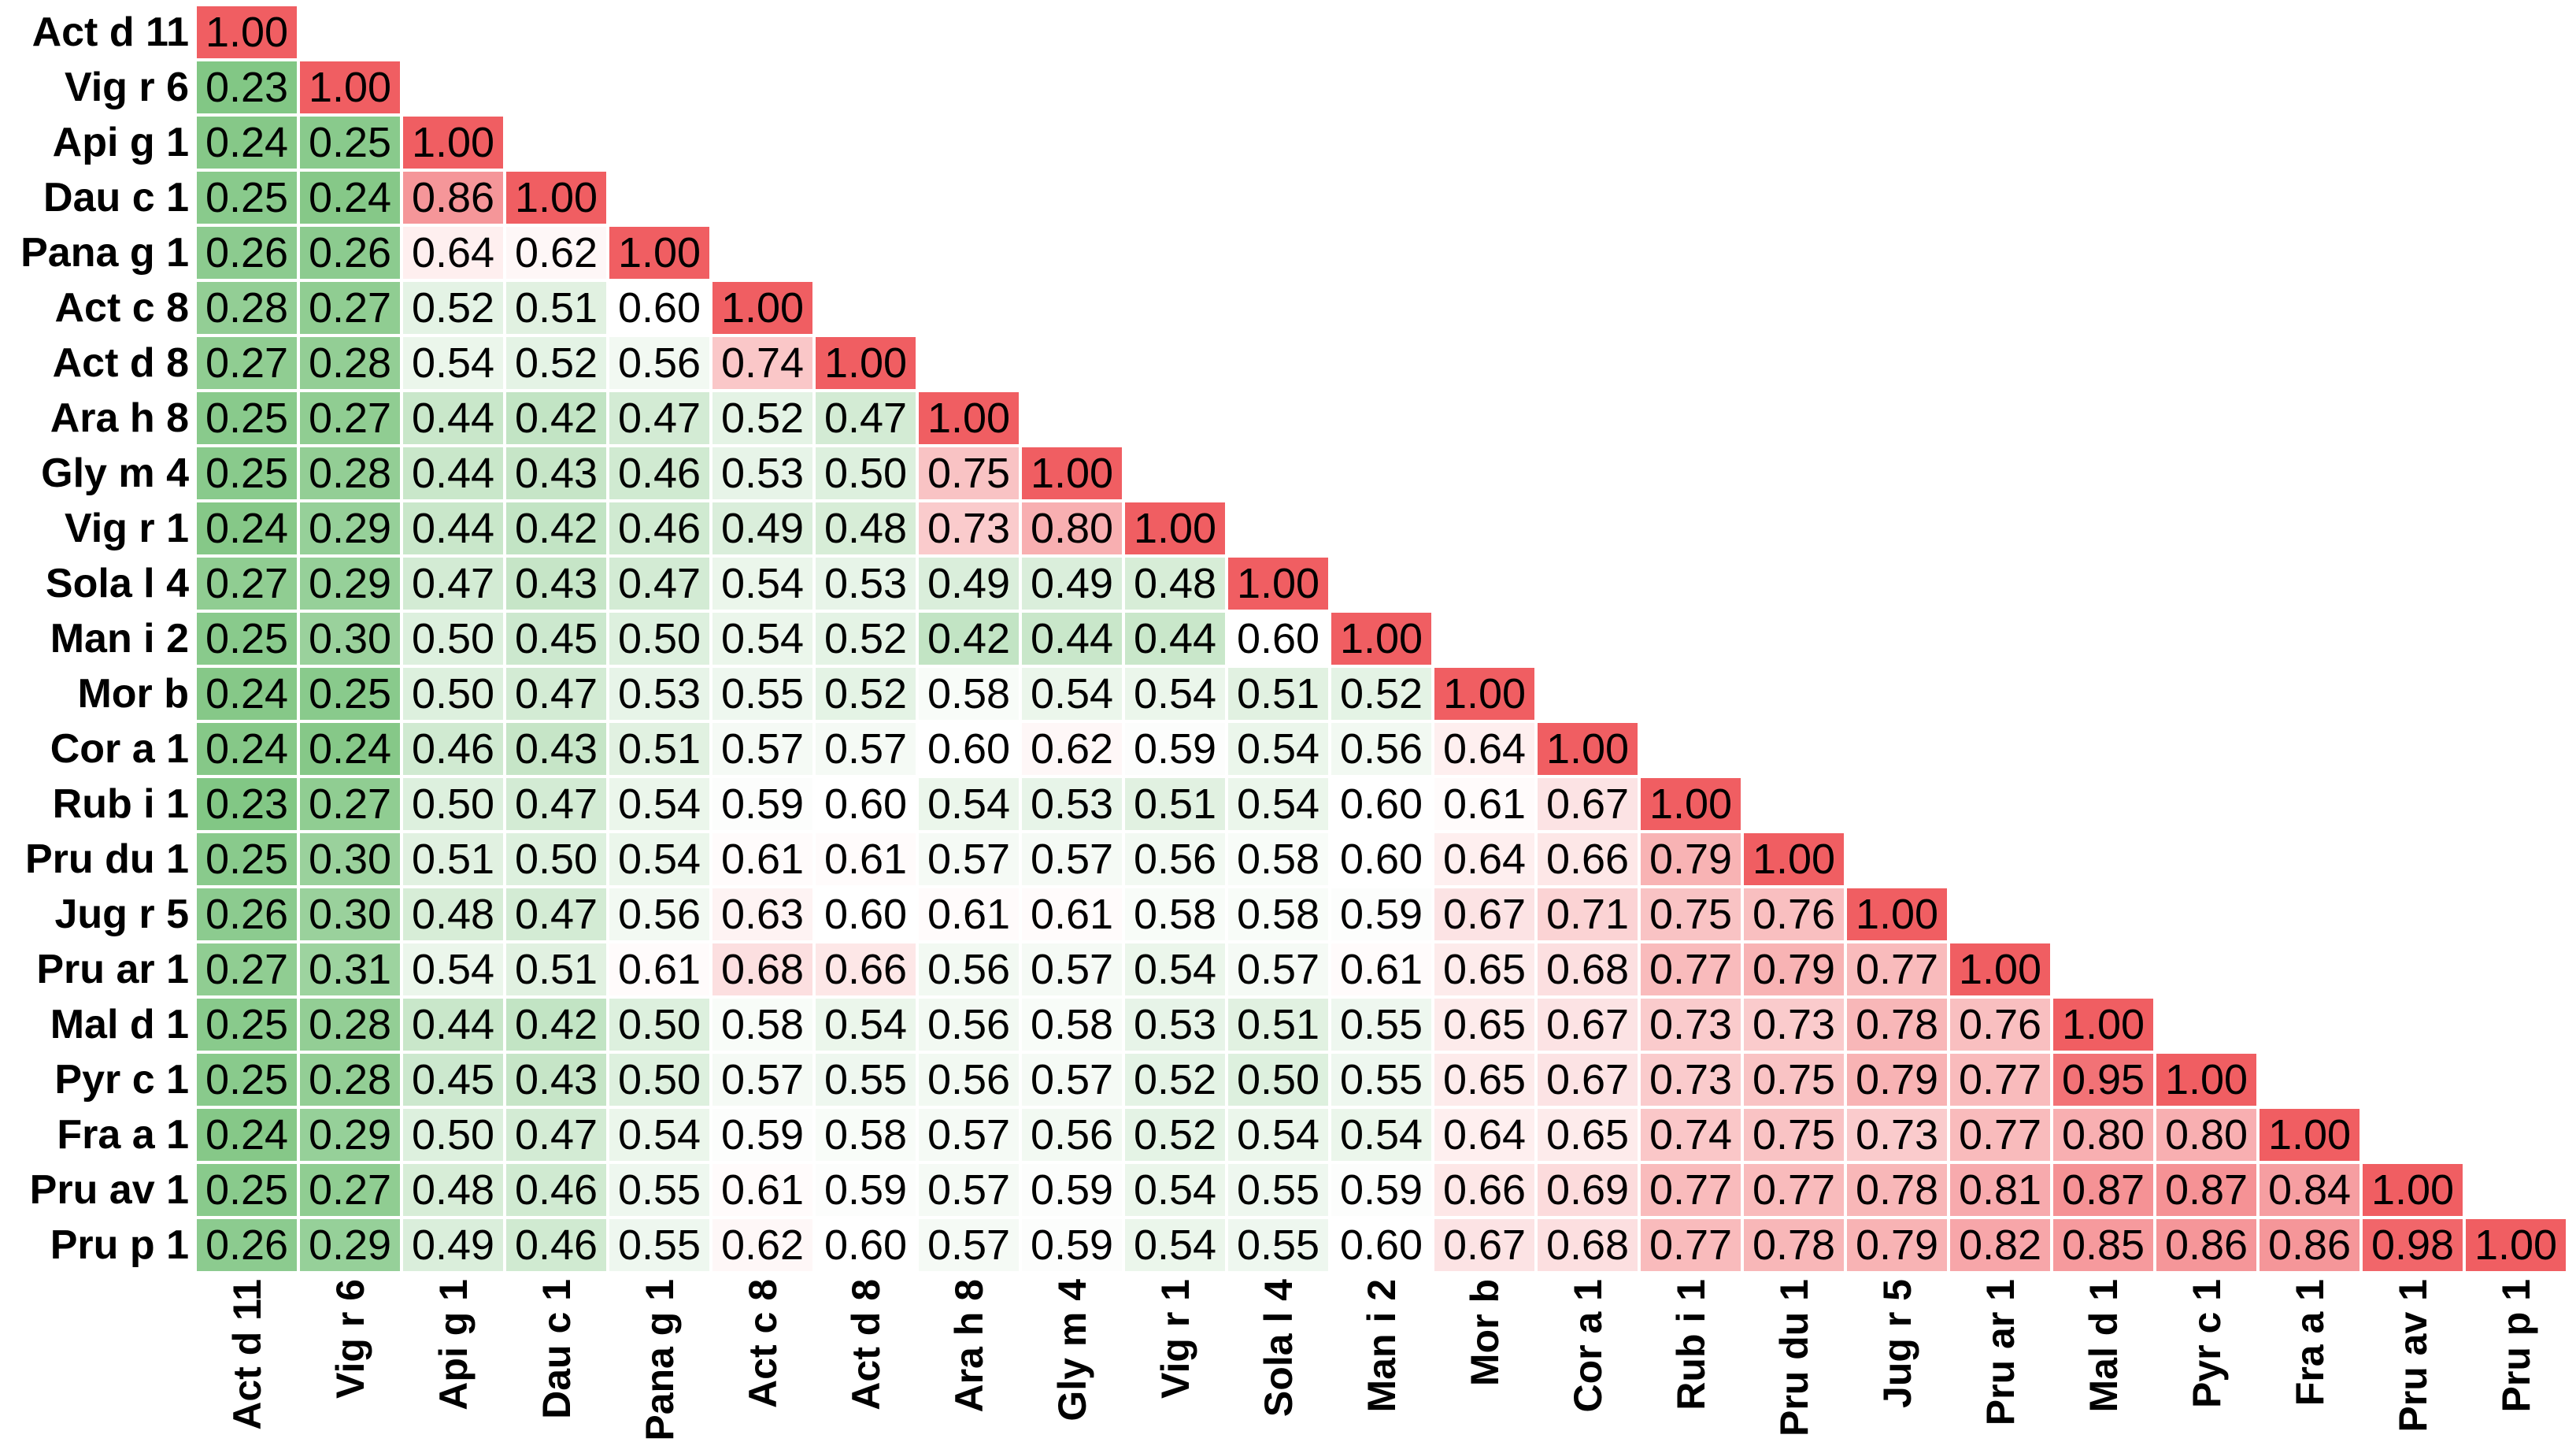 The image size is (2576, 1442). Describe the element at coordinates (453, 528) in the screenshot. I see `matrix-cell: 0.44` at that location.